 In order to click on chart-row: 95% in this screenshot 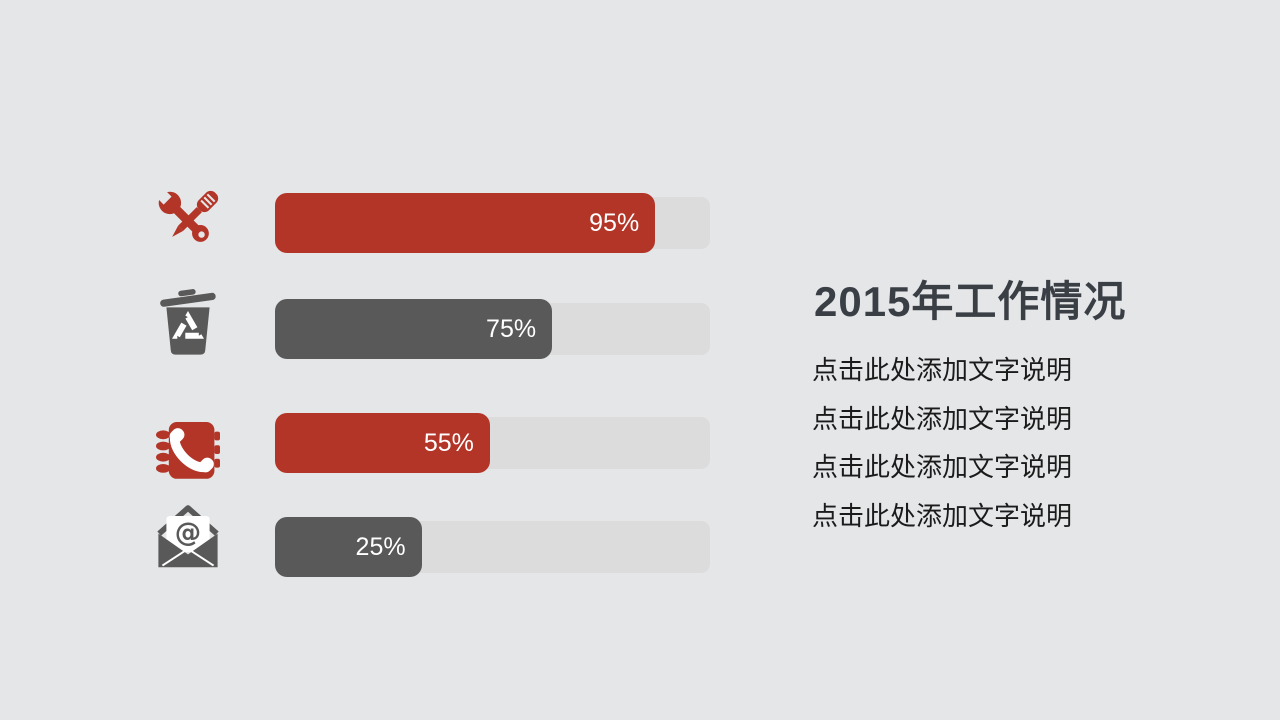, I will do `click(429, 220)`.